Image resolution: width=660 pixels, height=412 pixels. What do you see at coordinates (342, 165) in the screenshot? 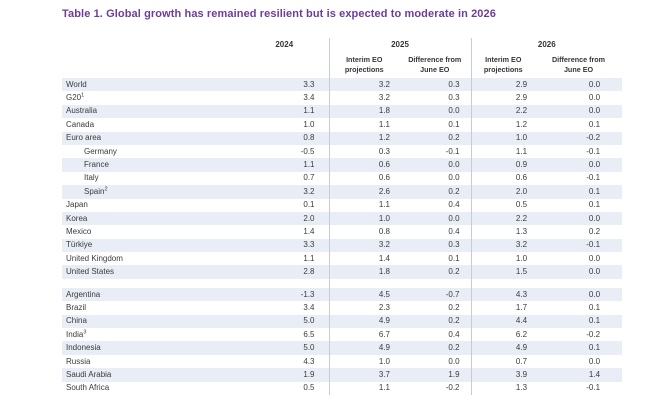
I see `table-row: France 1.1 0.6 0.0 0.9 0.0` at bounding box center [342, 165].